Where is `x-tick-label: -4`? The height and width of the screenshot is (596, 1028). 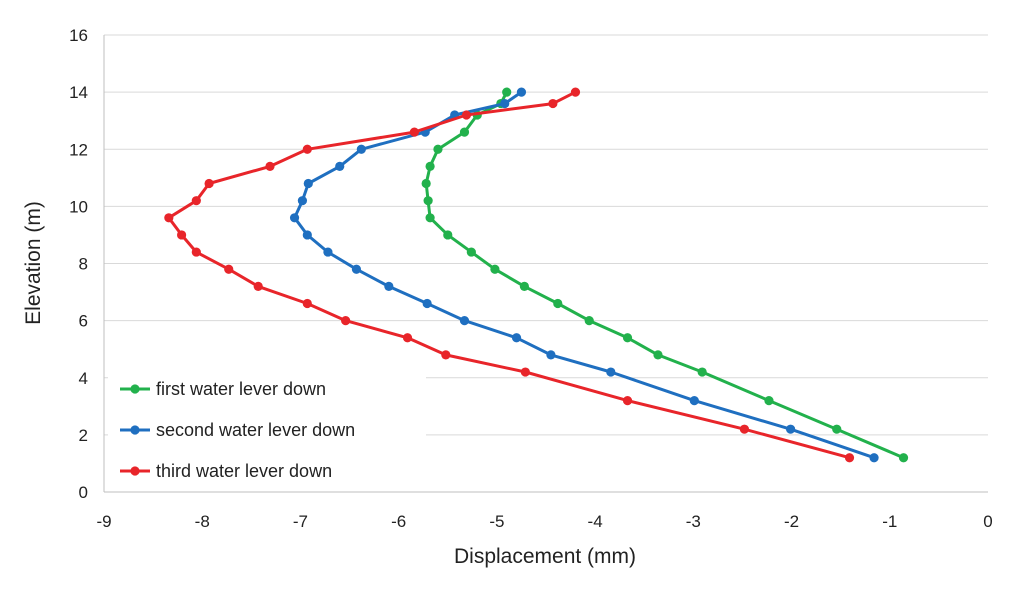
x-tick-label: -4 is located at coordinates (595, 521).